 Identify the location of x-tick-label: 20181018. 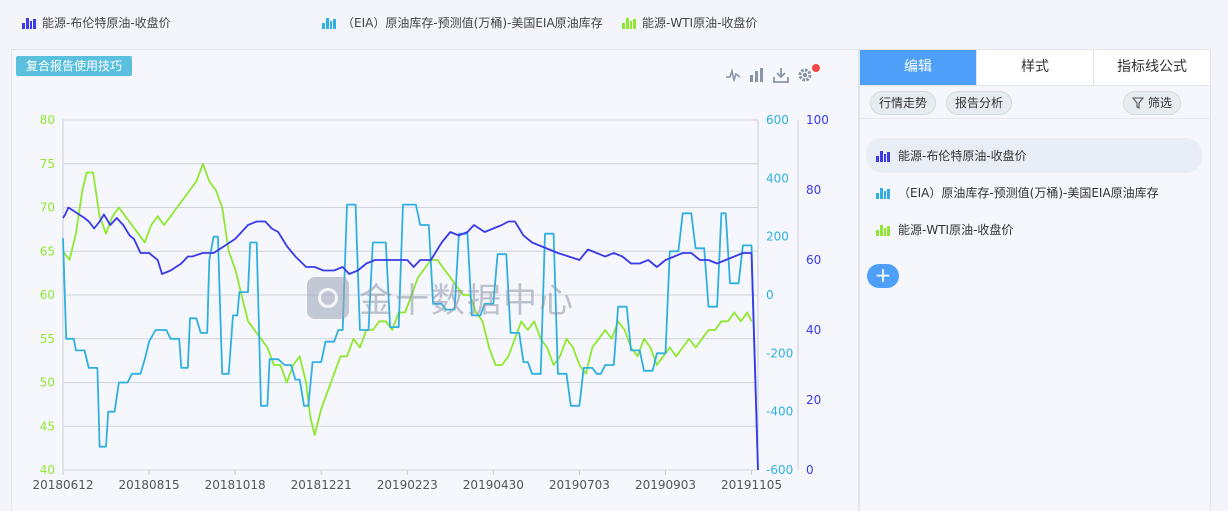
(235, 485).